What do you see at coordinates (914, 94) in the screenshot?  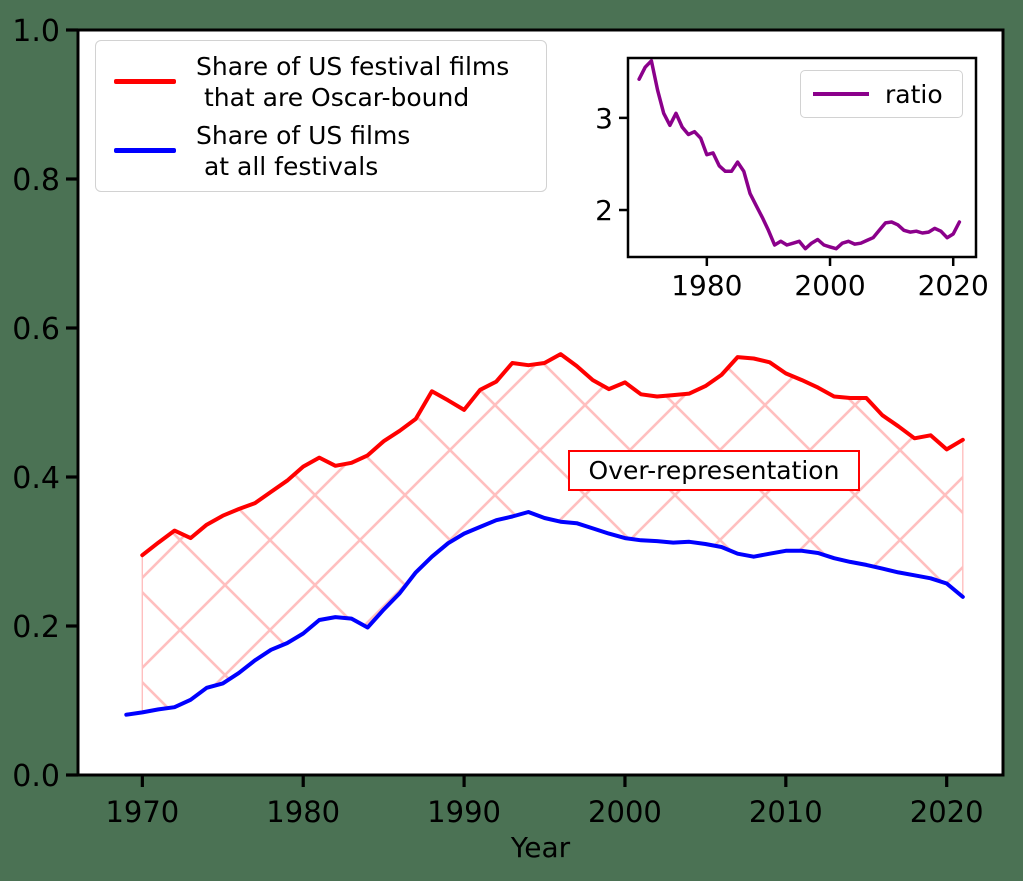 I see `inset-legend-text: ratio` at bounding box center [914, 94].